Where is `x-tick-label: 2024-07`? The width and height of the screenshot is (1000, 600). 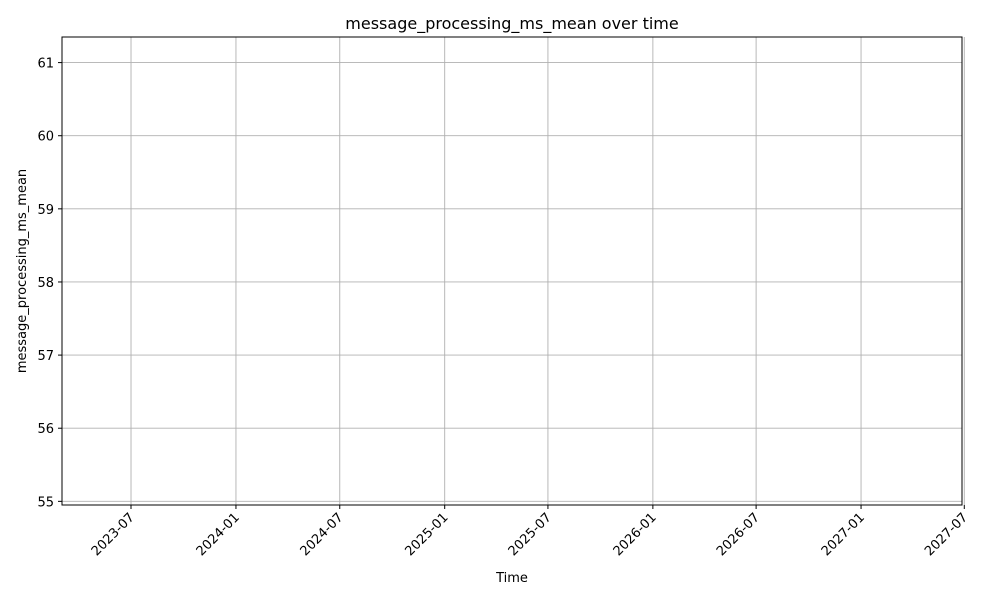
x-tick-label: 2024-07 is located at coordinates (322, 534).